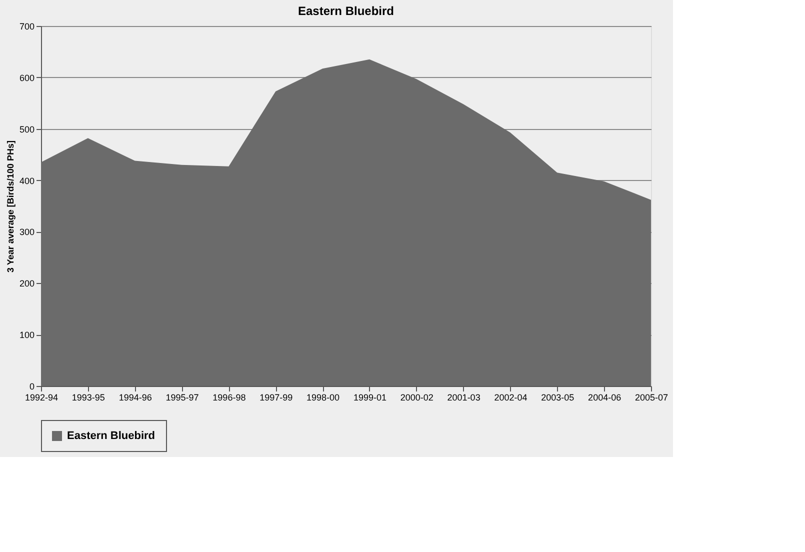 This screenshot has height=552, width=805. I want to click on y-tick-label: 100, so click(26, 335).